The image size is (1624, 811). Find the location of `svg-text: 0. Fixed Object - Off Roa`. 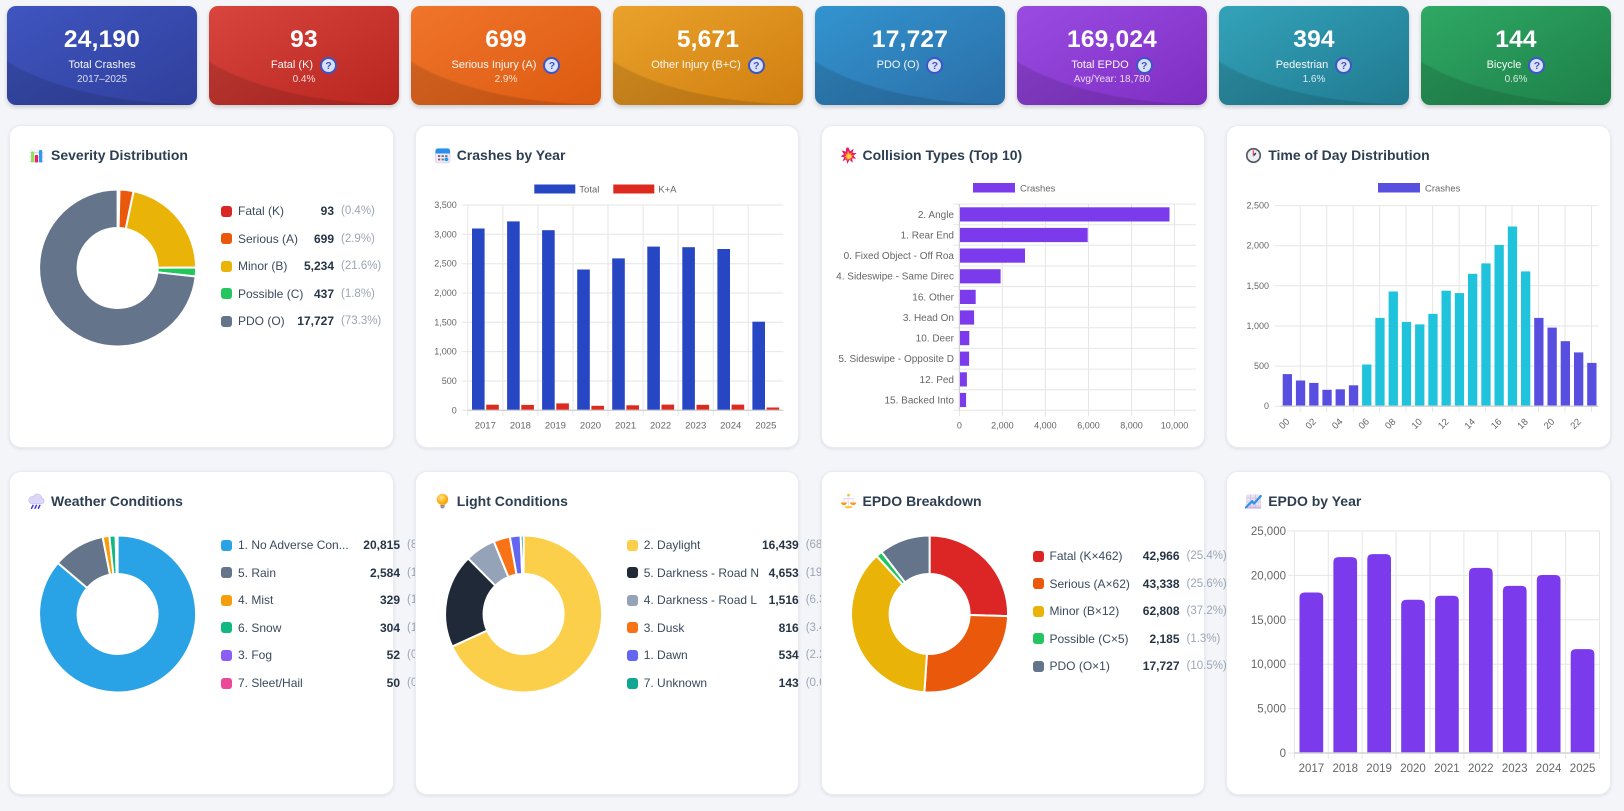

svg-text: 0. Fixed Object - Off Roa is located at coordinates (898, 256).